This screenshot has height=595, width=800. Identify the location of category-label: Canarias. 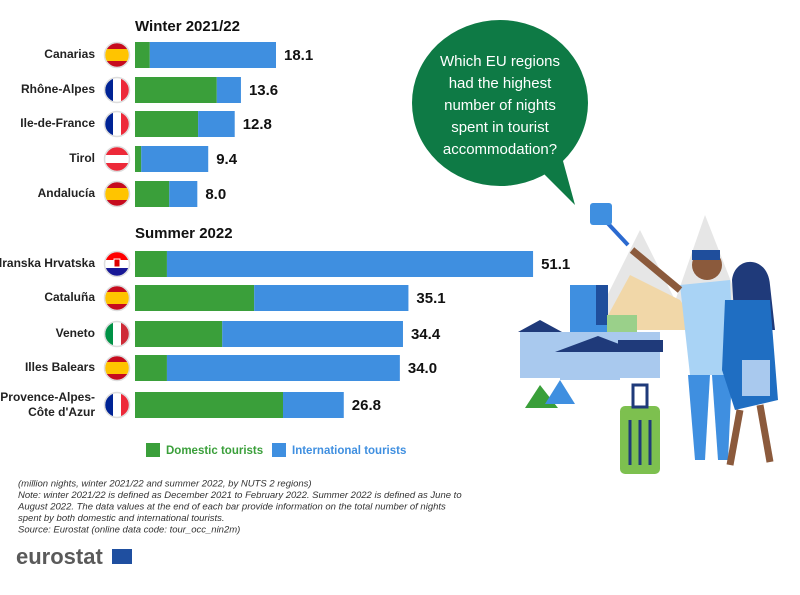
(69, 54).